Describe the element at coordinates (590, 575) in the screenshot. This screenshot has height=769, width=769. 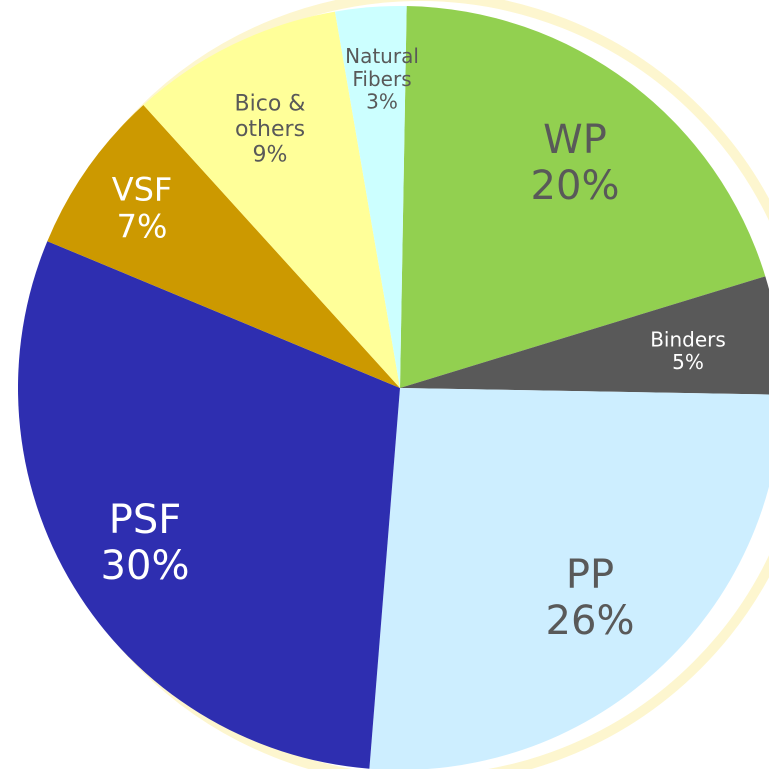
I see `slice-label: PP` at that location.